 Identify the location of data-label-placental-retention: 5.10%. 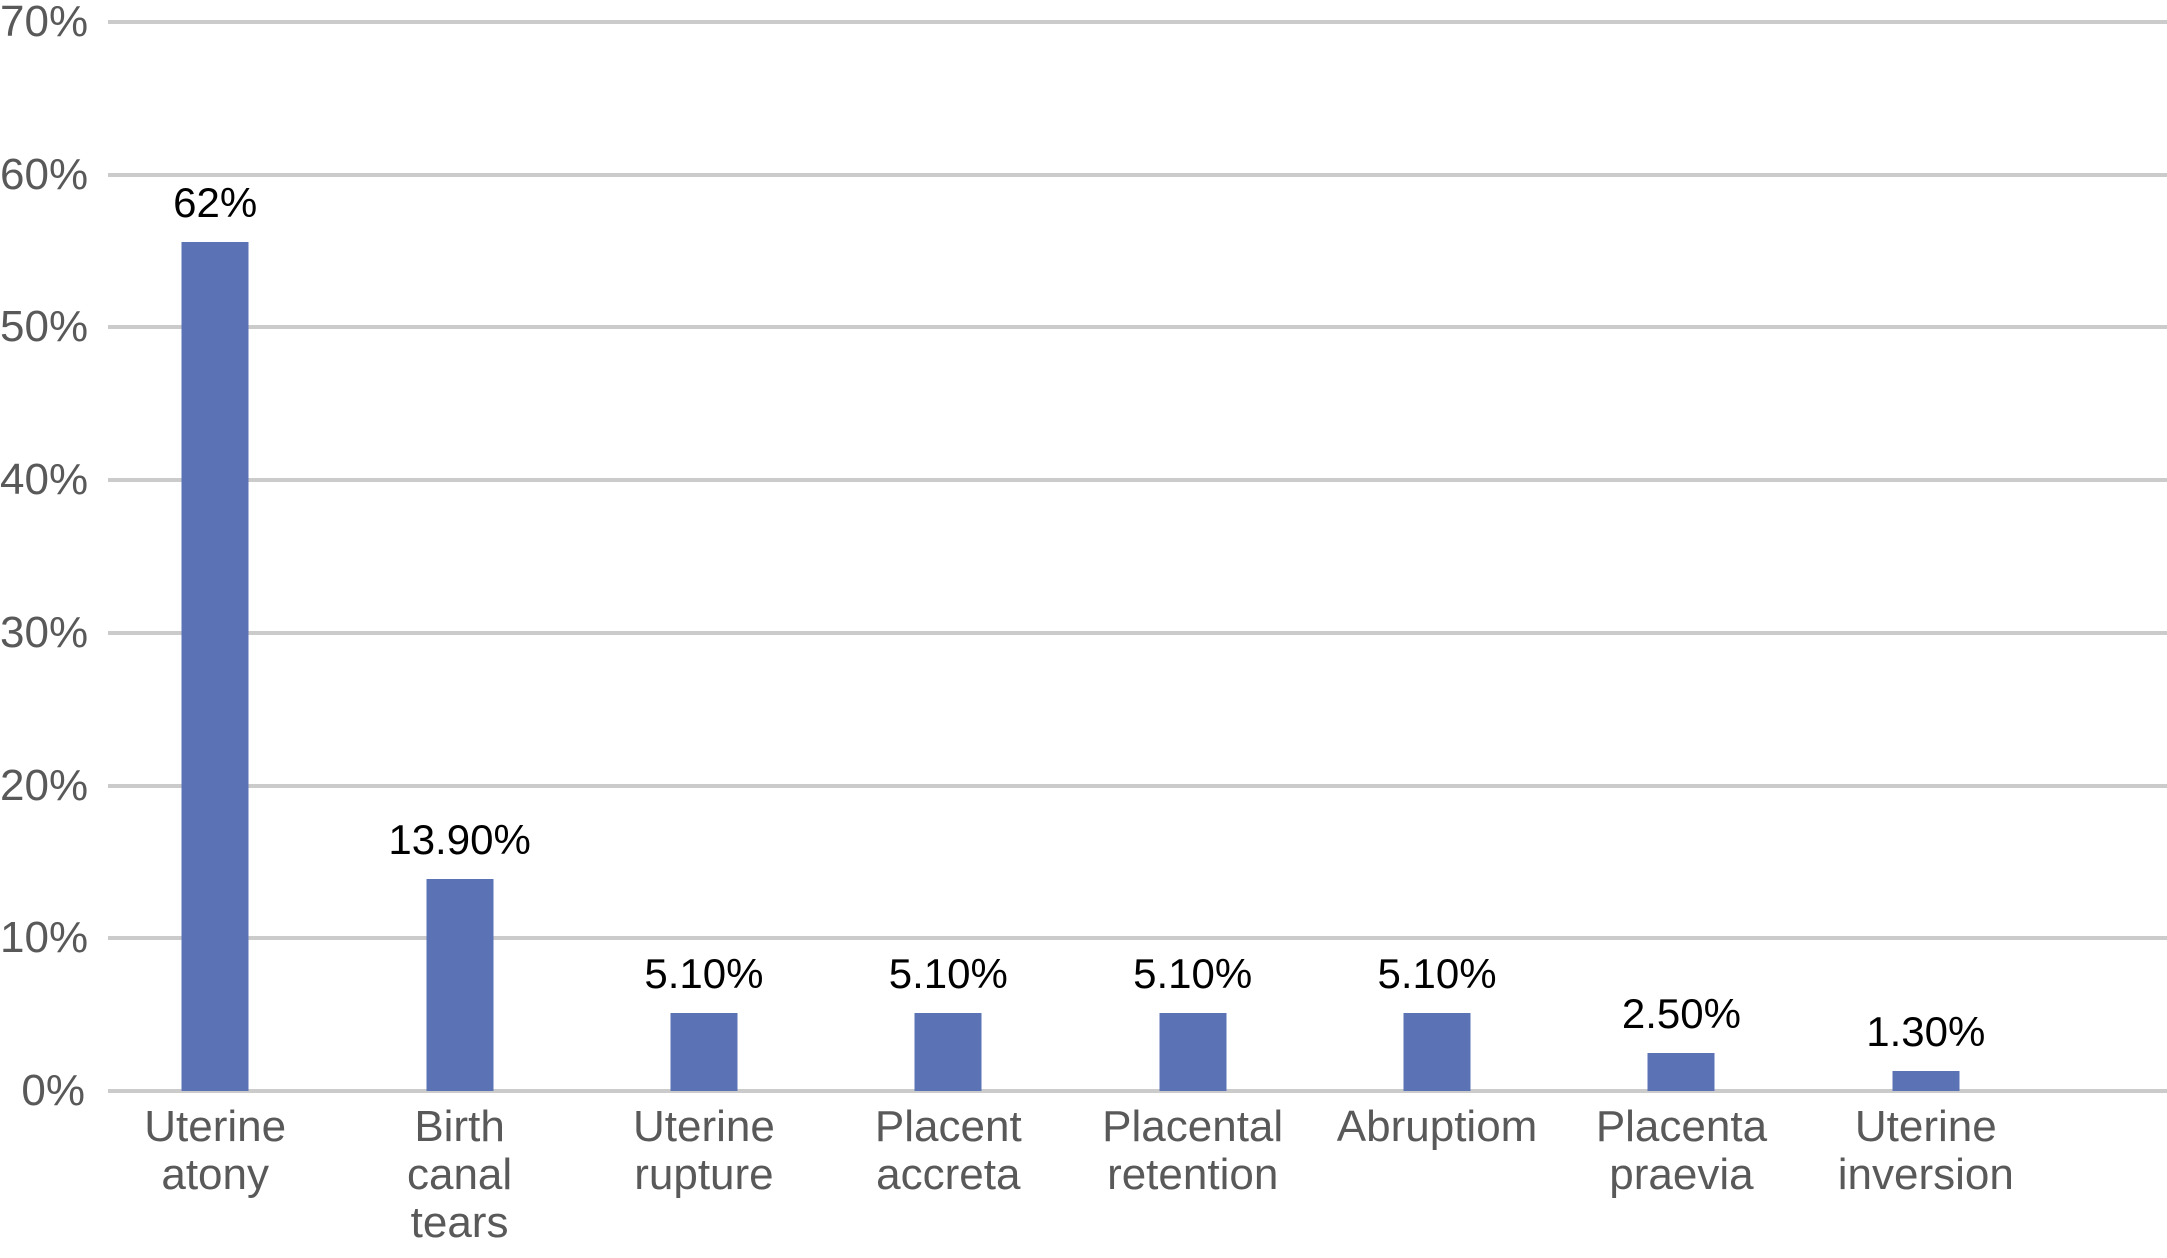
(1193, 974).